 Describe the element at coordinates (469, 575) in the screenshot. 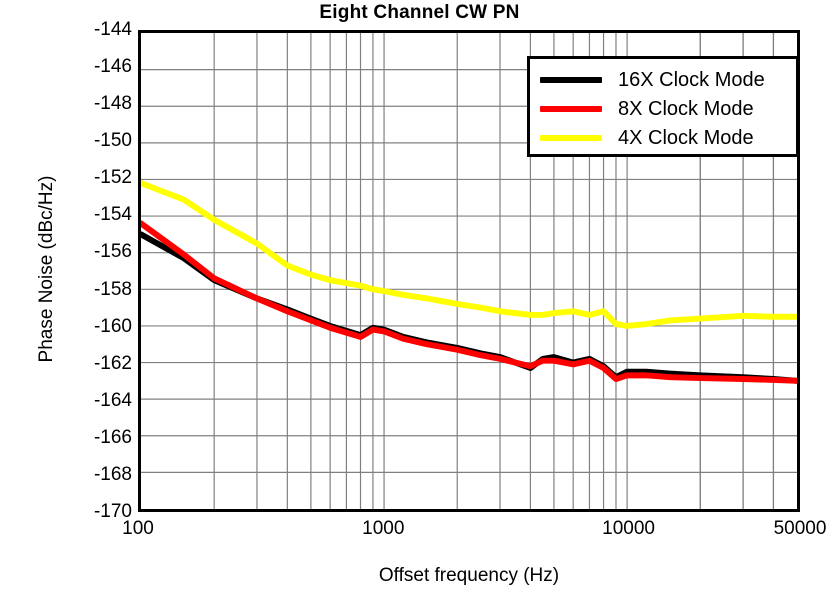

I see `x-axis-title: Offset frequency (Hz)` at that location.